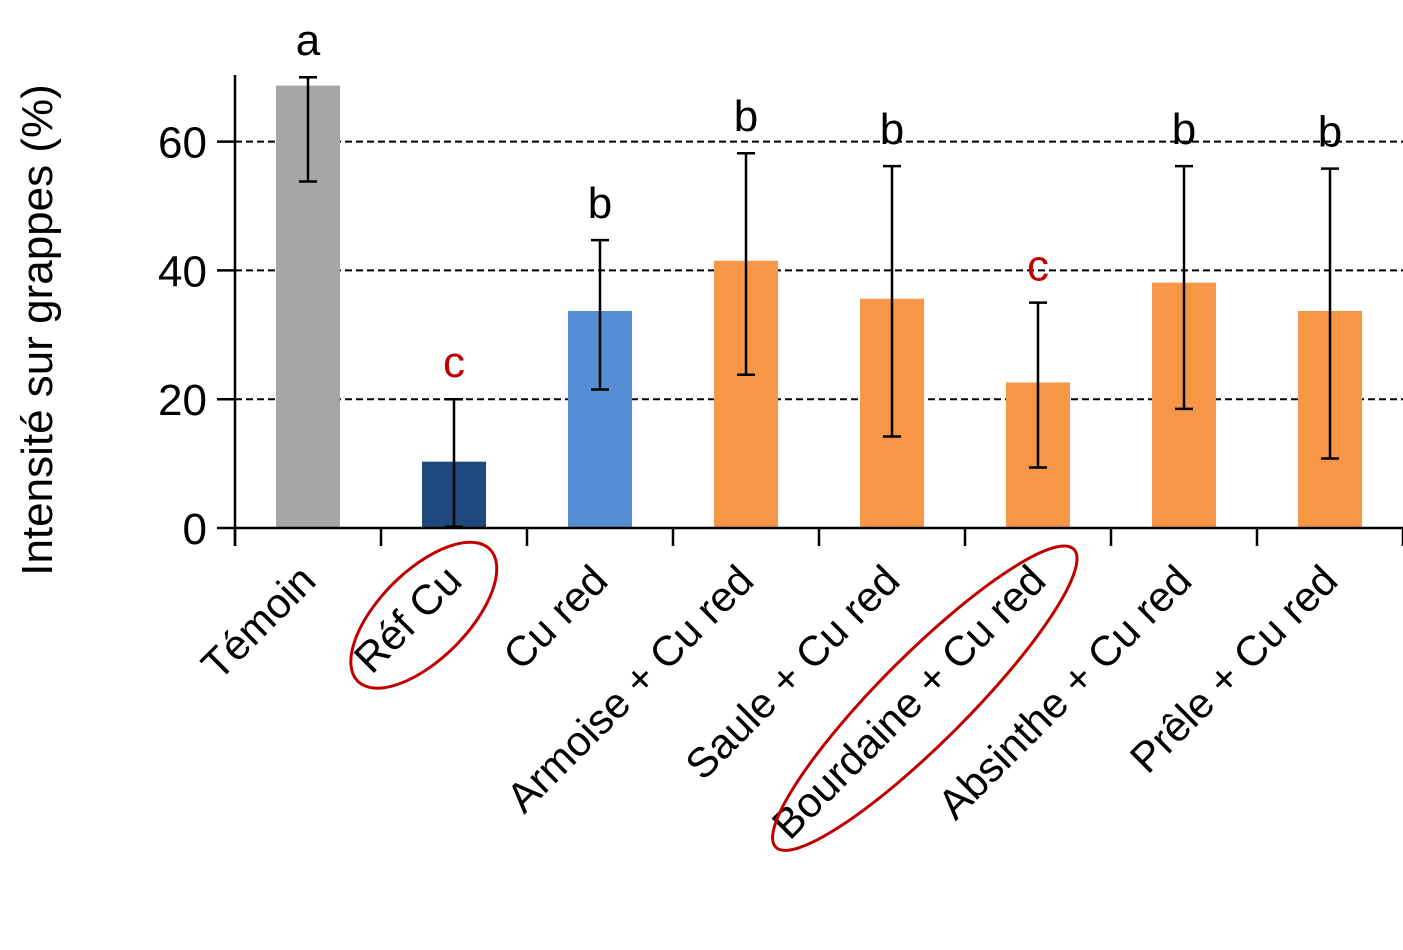 This screenshot has height=950, width=1403. What do you see at coordinates (195, 529) in the screenshot?
I see `y-tick-label: 0` at bounding box center [195, 529].